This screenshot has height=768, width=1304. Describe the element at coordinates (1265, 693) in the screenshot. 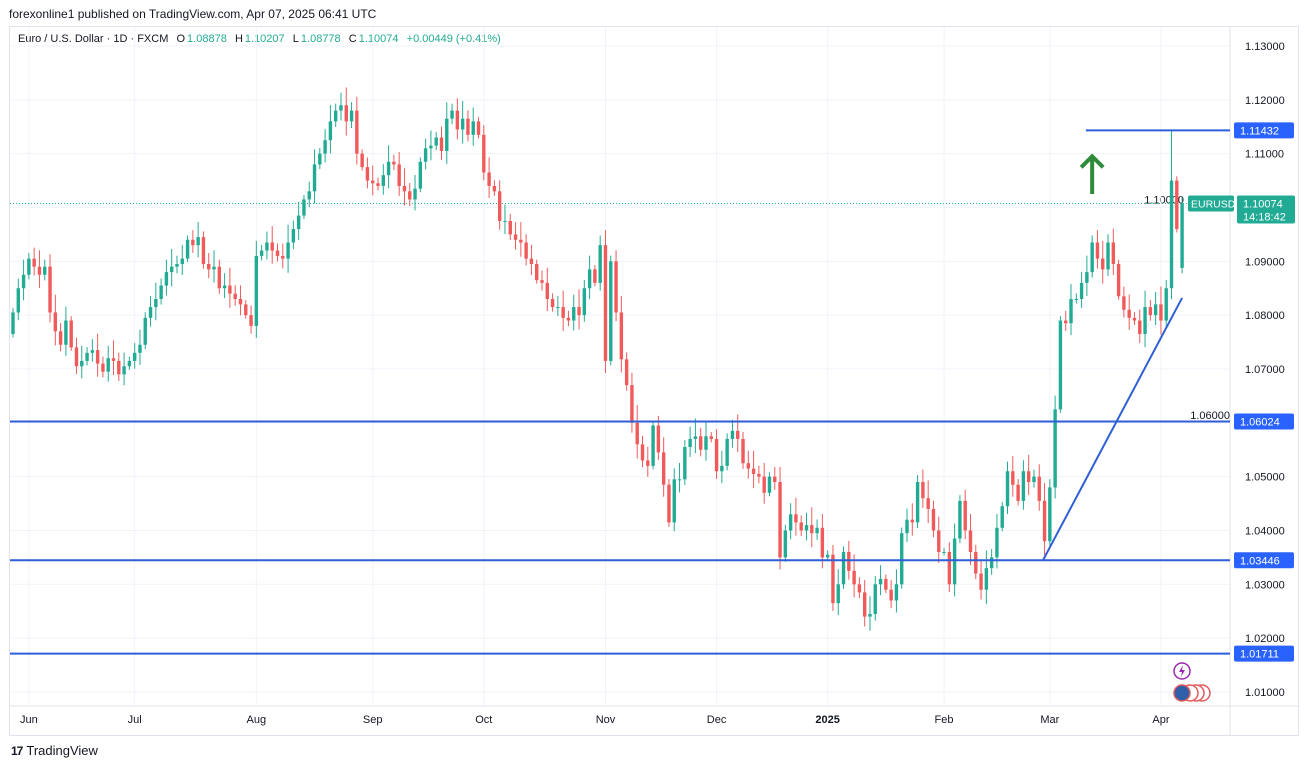

I see `y-tick-label: 1.01000` at that location.